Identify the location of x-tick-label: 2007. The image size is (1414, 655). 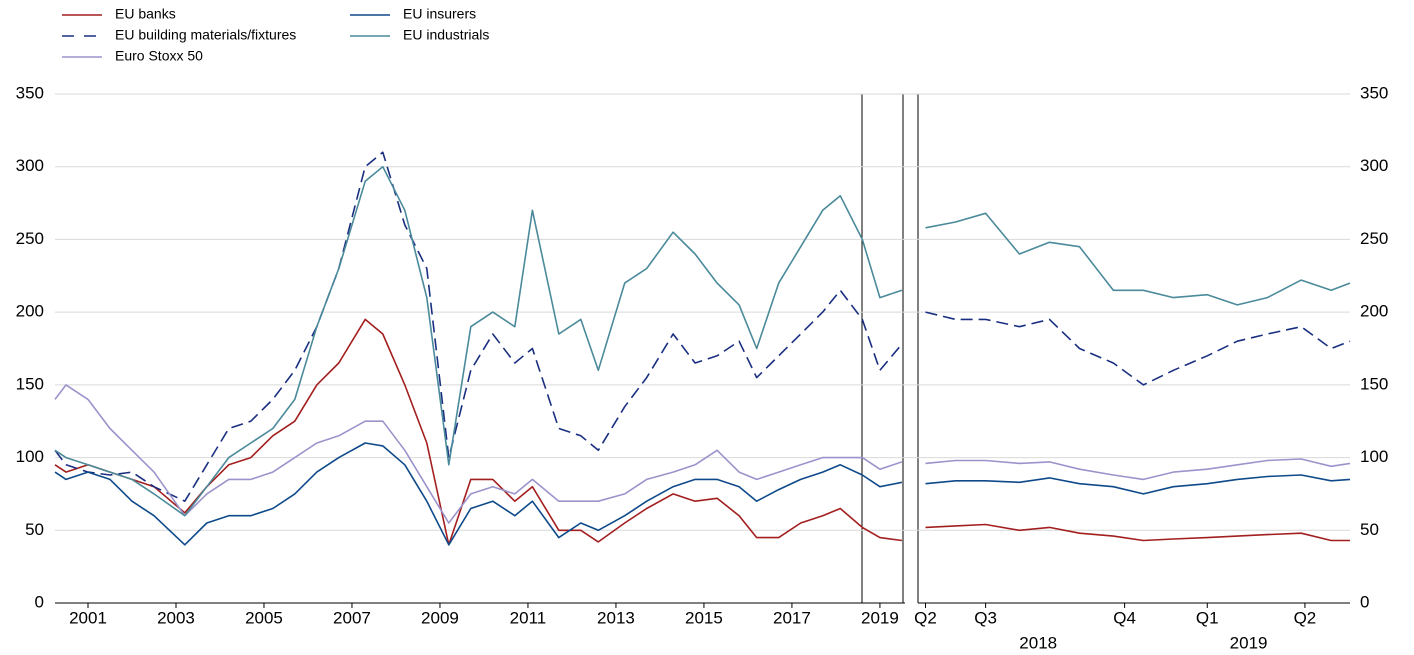
(352, 617).